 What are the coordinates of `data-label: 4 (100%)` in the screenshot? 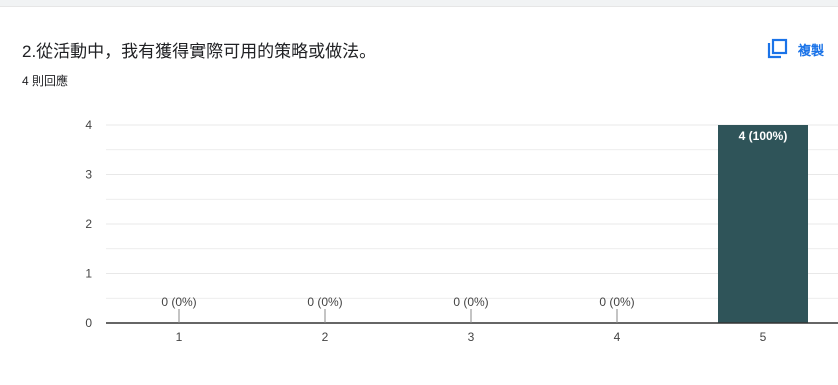 It's located at (763, 136).